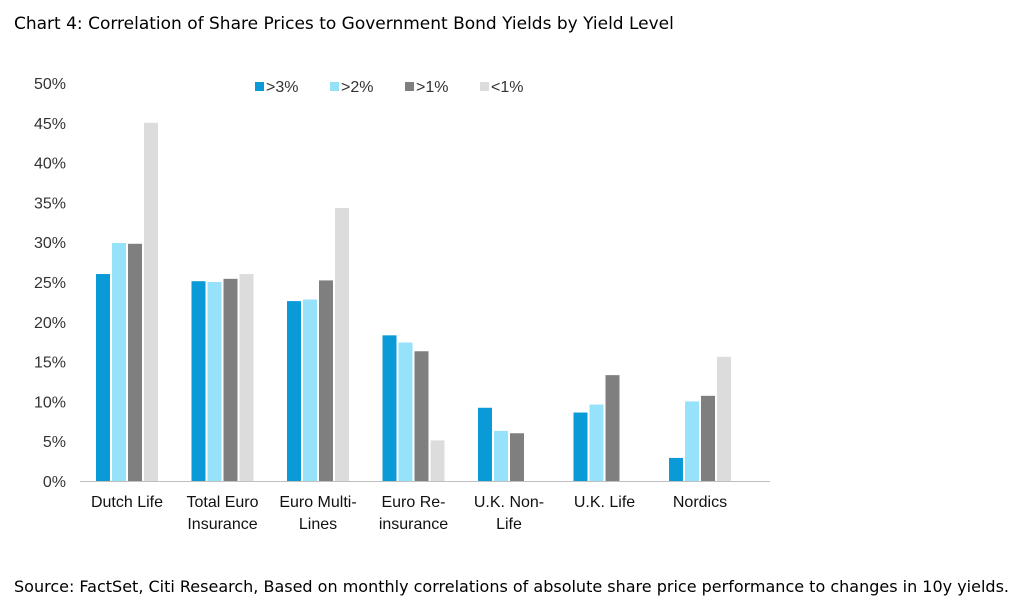 This screenshot has height=612, width=1024. What do you see at coordinates (507, 87) in the screenshot?
I see `legend-label: <1%` at bounding box center [507, 87].